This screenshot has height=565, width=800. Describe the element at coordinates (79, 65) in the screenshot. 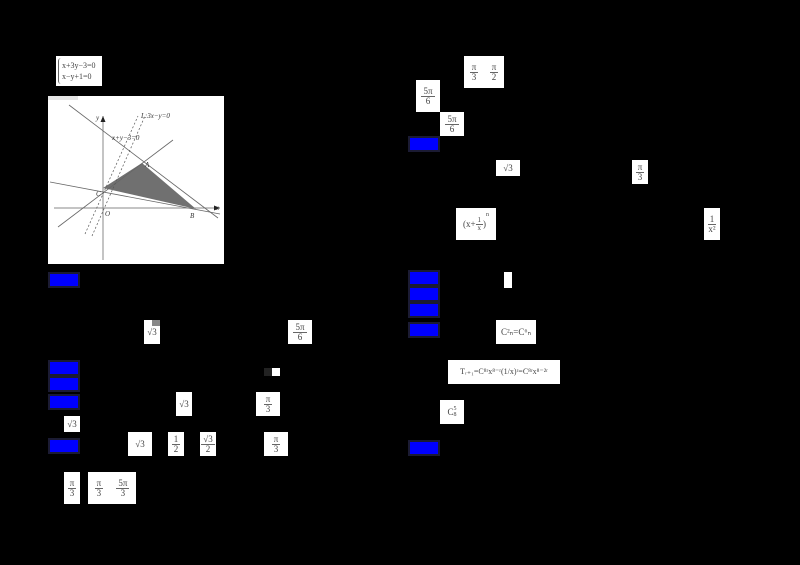

I see `equation-line-1: x+3y−3=0` at that location.